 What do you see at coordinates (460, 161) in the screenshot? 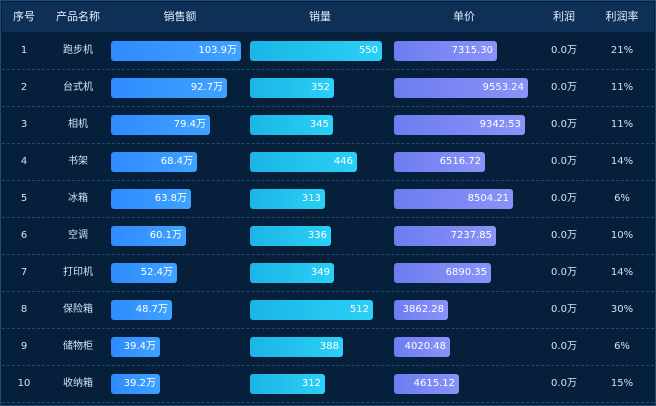
I see `price-bar-label: 6516.72` at bounding box center [460, 161].